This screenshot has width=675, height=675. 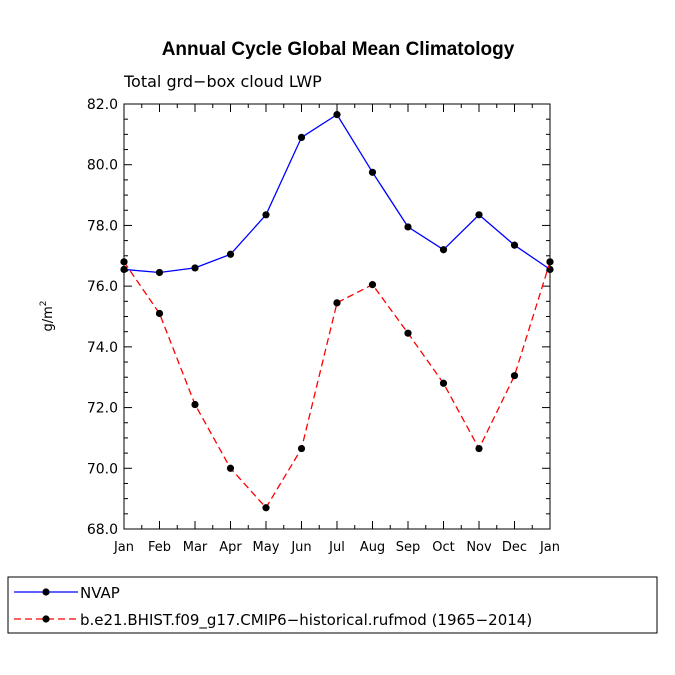 I want to click on x-tick-label: May, so click(x=266, y=547).